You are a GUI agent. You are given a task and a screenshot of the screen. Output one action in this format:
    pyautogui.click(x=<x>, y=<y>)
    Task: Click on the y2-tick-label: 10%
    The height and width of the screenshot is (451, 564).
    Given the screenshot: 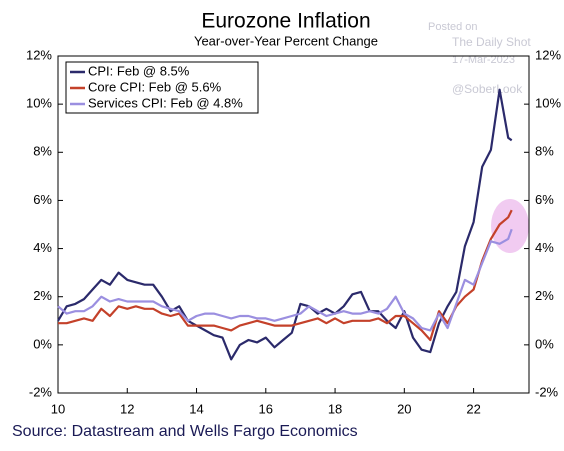 What is the action you would take?
    pyautogui.click(x=548, y=103)
    